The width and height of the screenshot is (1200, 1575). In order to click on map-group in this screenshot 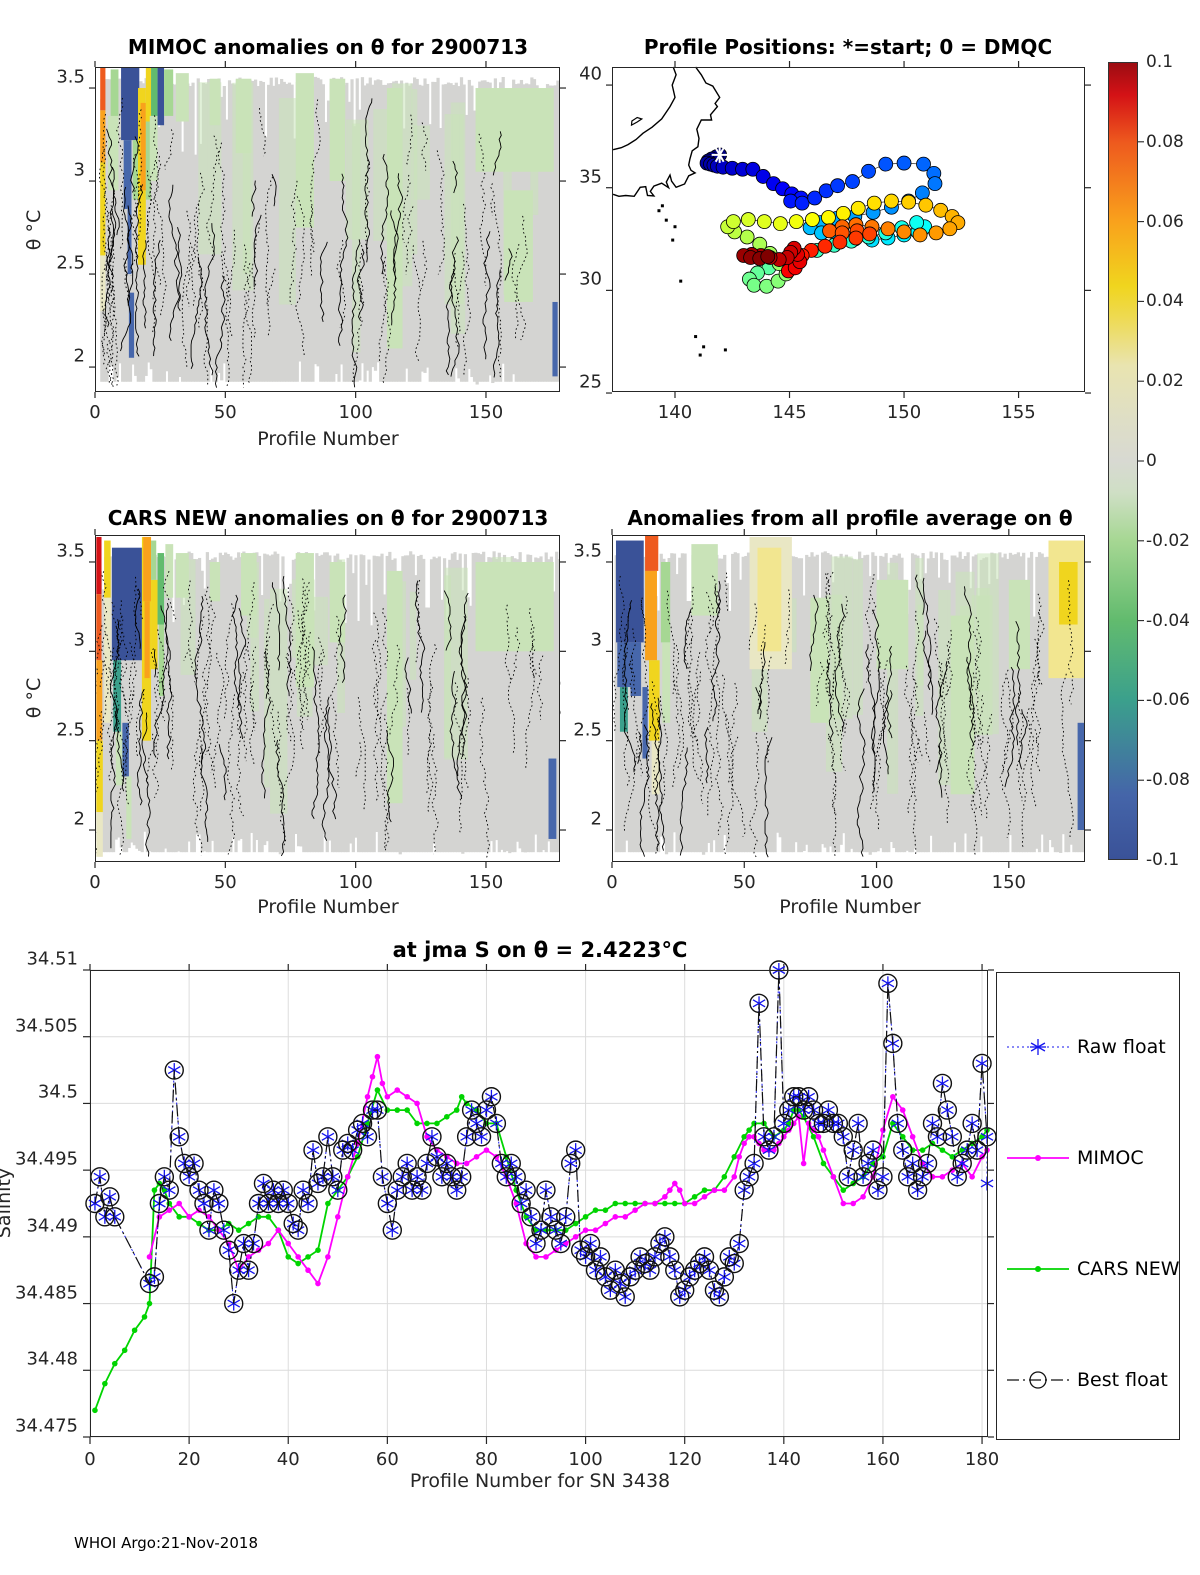, I will do `click(789, 211)`.